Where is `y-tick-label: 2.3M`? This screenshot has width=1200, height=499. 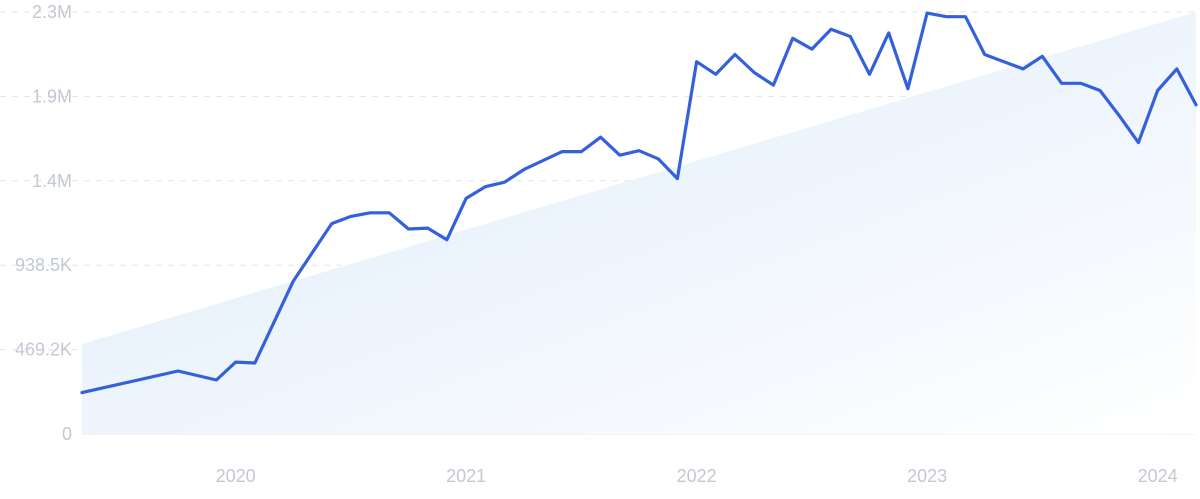 y-tick-label: 2.3M is located at coordinates (52, 12).